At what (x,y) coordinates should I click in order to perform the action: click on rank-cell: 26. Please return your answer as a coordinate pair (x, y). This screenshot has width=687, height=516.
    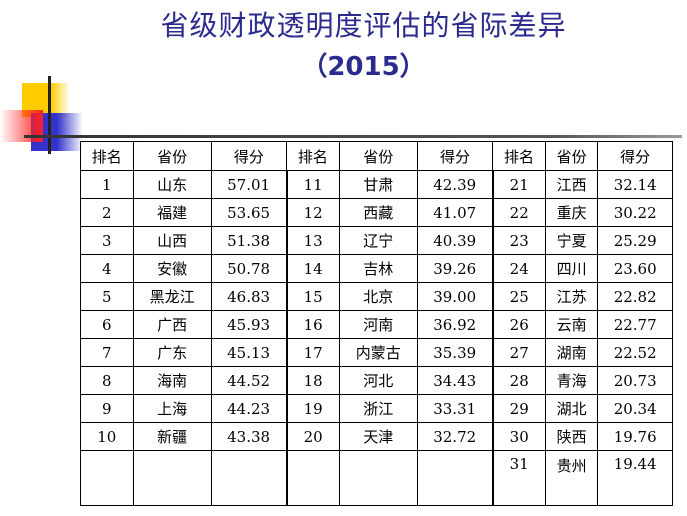
    Looking at the image, I should click on (519, 324).